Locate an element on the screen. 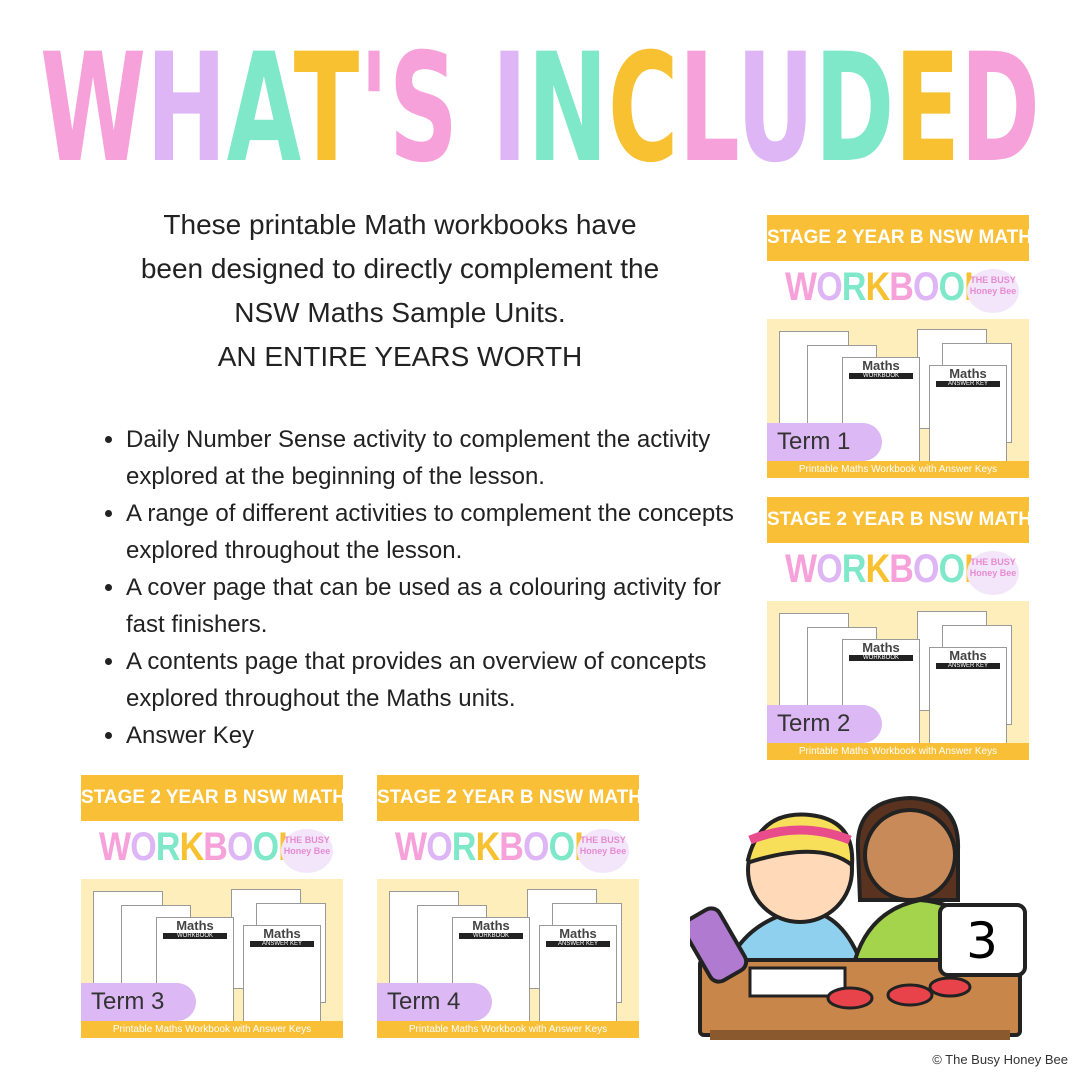 The height and width of the screenshot is (1080, 1080). illustration: 3 is located at coordinates (858, 917).